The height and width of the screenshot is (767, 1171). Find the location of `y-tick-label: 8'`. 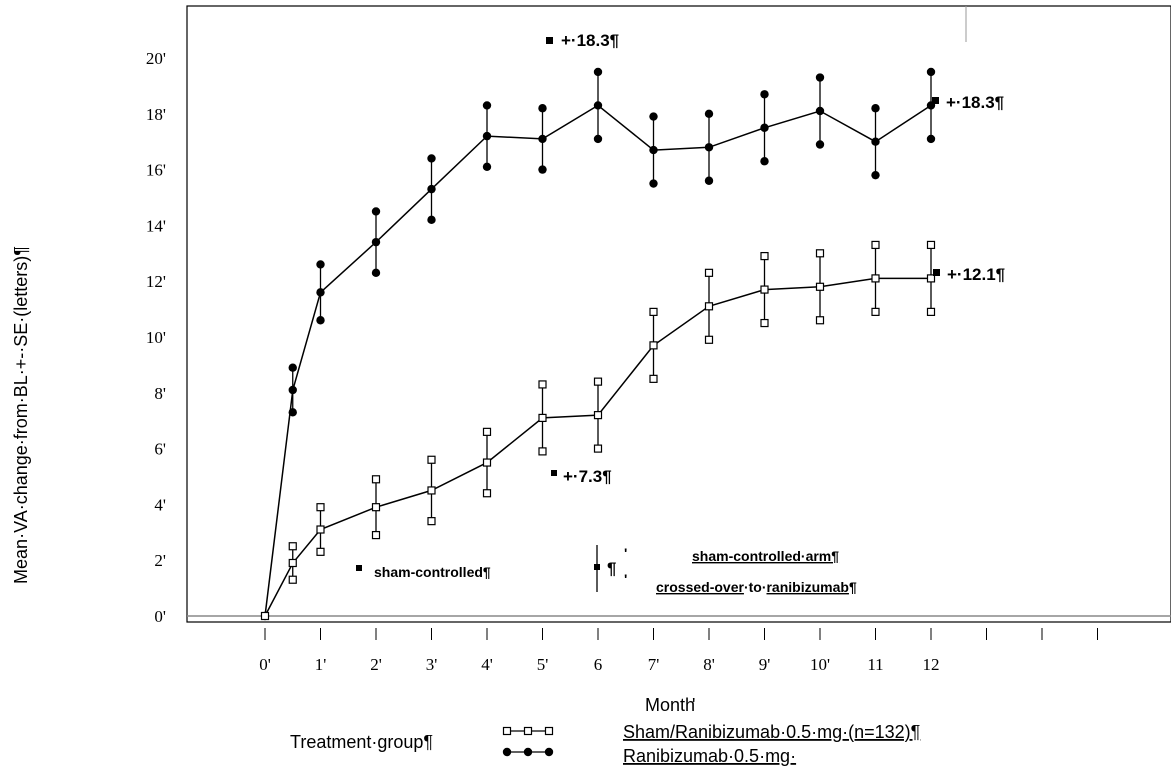

y-tick-label: 8' is located at coordinates (160, 393).